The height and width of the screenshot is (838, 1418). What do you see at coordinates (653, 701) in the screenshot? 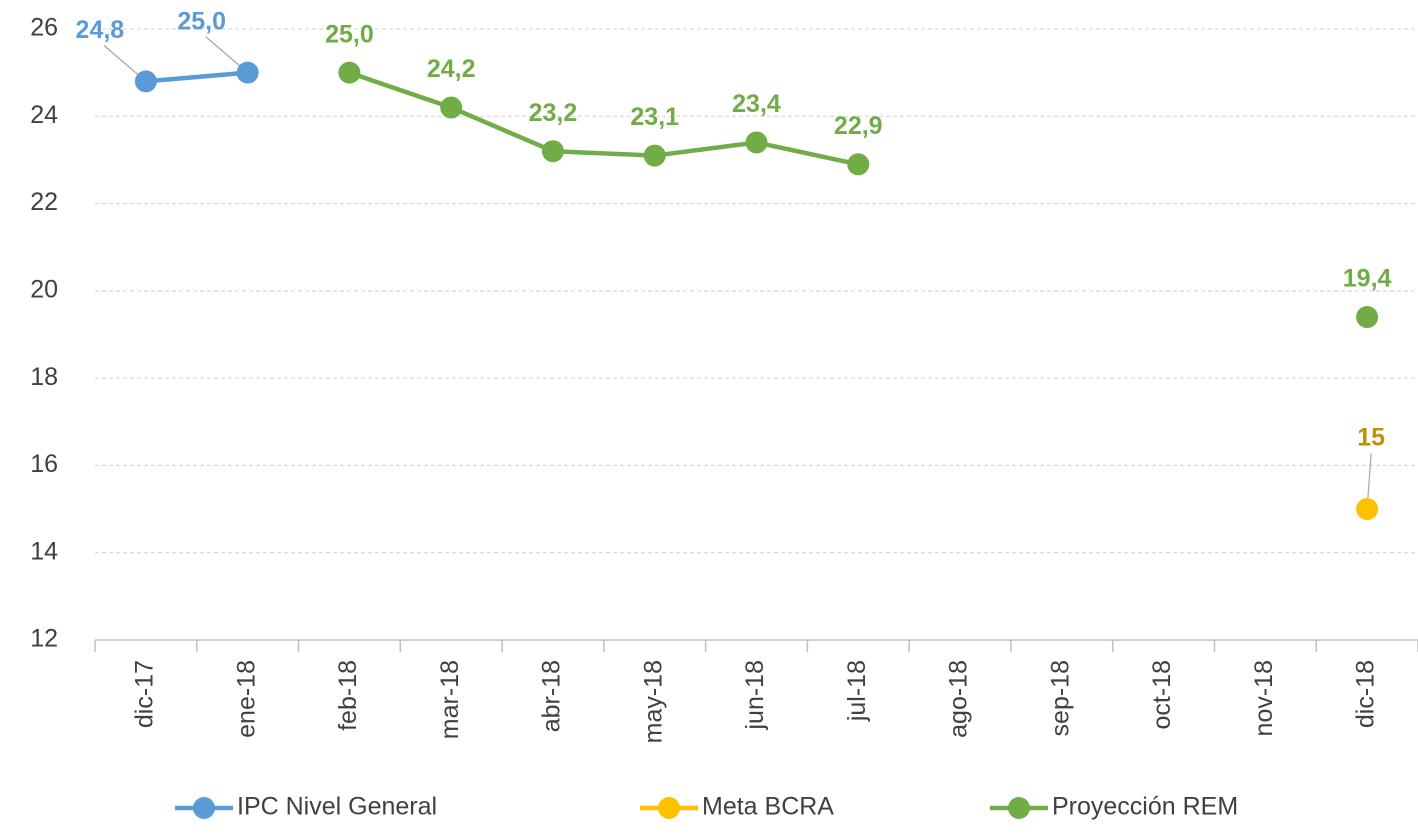
I see `x-tick-label: may-18` at bounding box center [653, 701].